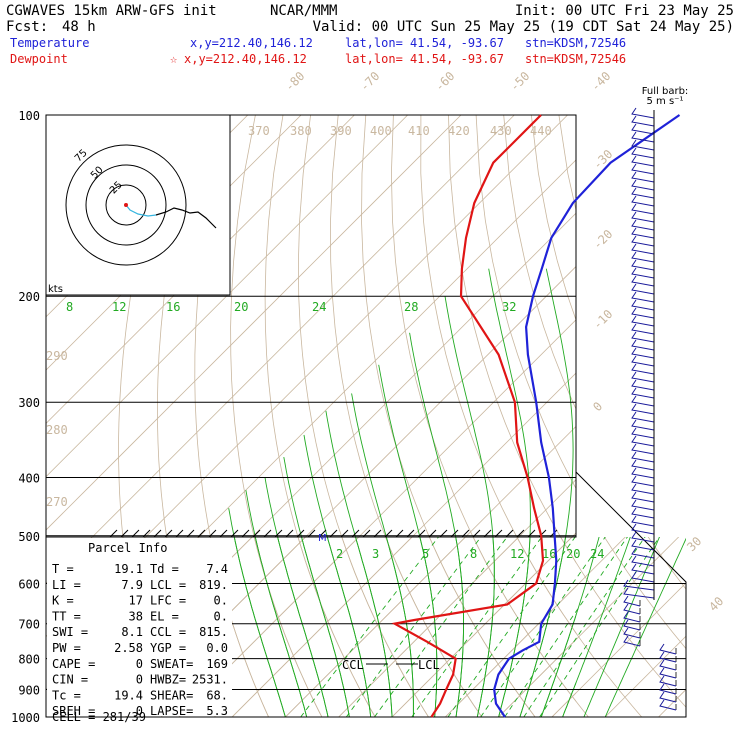  What do you see at coordinates (73, 664) in the screenshot?
I see `parcel-key-left: CAPE =` at bounding box center [73, 664].